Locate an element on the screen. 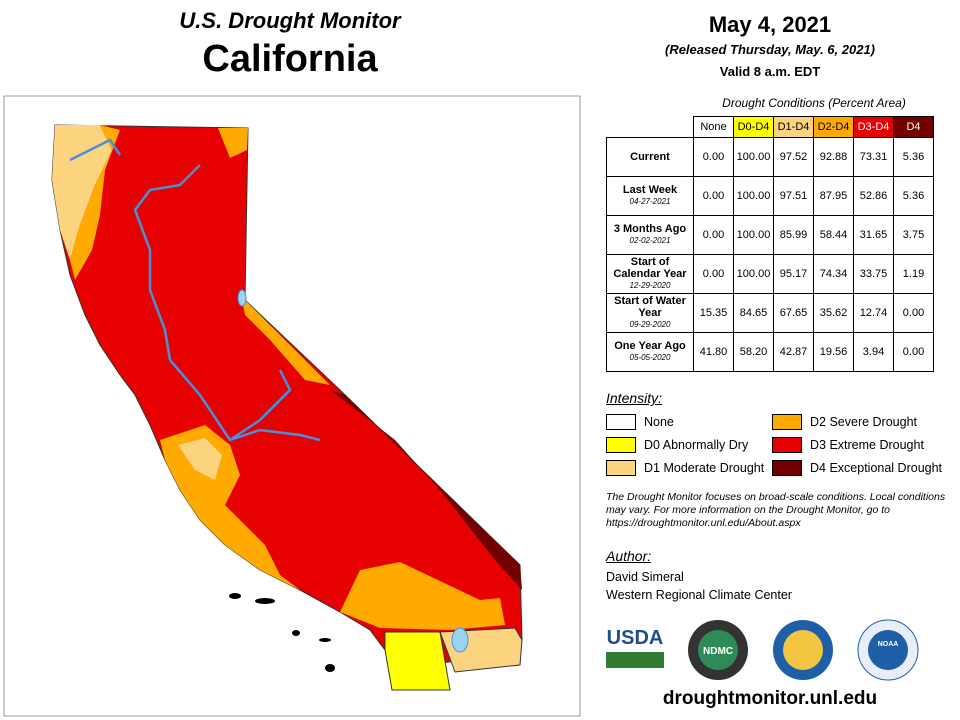  row-label: Start of Water Year 09-29-2020 is located at coordinates (650, 313).